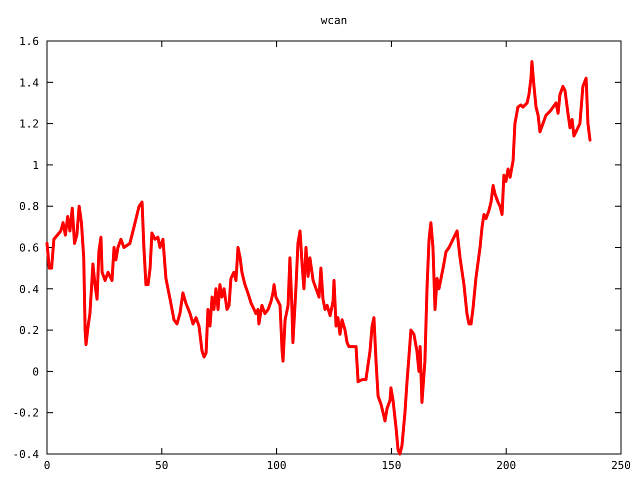 Image resolution: width=640 pixels, height=480 pixels. I want to click on x-tick-label: 200, so click(506, 465).